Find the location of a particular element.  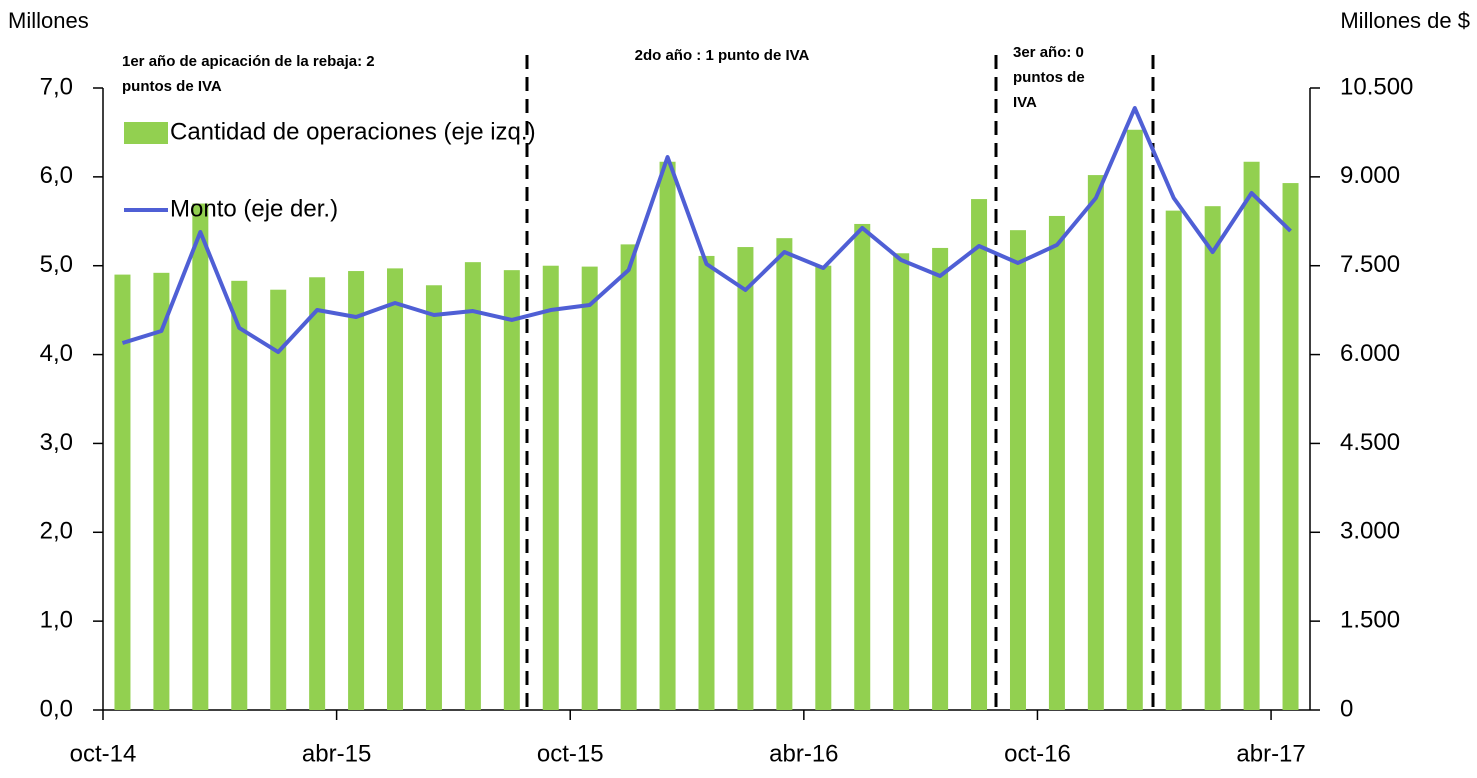

y2-tick-label: 9.000 is located at coordinates (1370, 175).